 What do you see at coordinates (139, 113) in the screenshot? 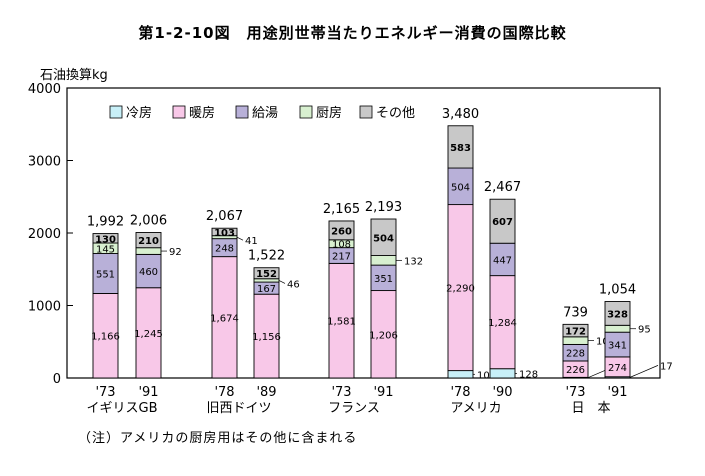
I see `legend-label: 冷房` at bounding box center [139, 113].